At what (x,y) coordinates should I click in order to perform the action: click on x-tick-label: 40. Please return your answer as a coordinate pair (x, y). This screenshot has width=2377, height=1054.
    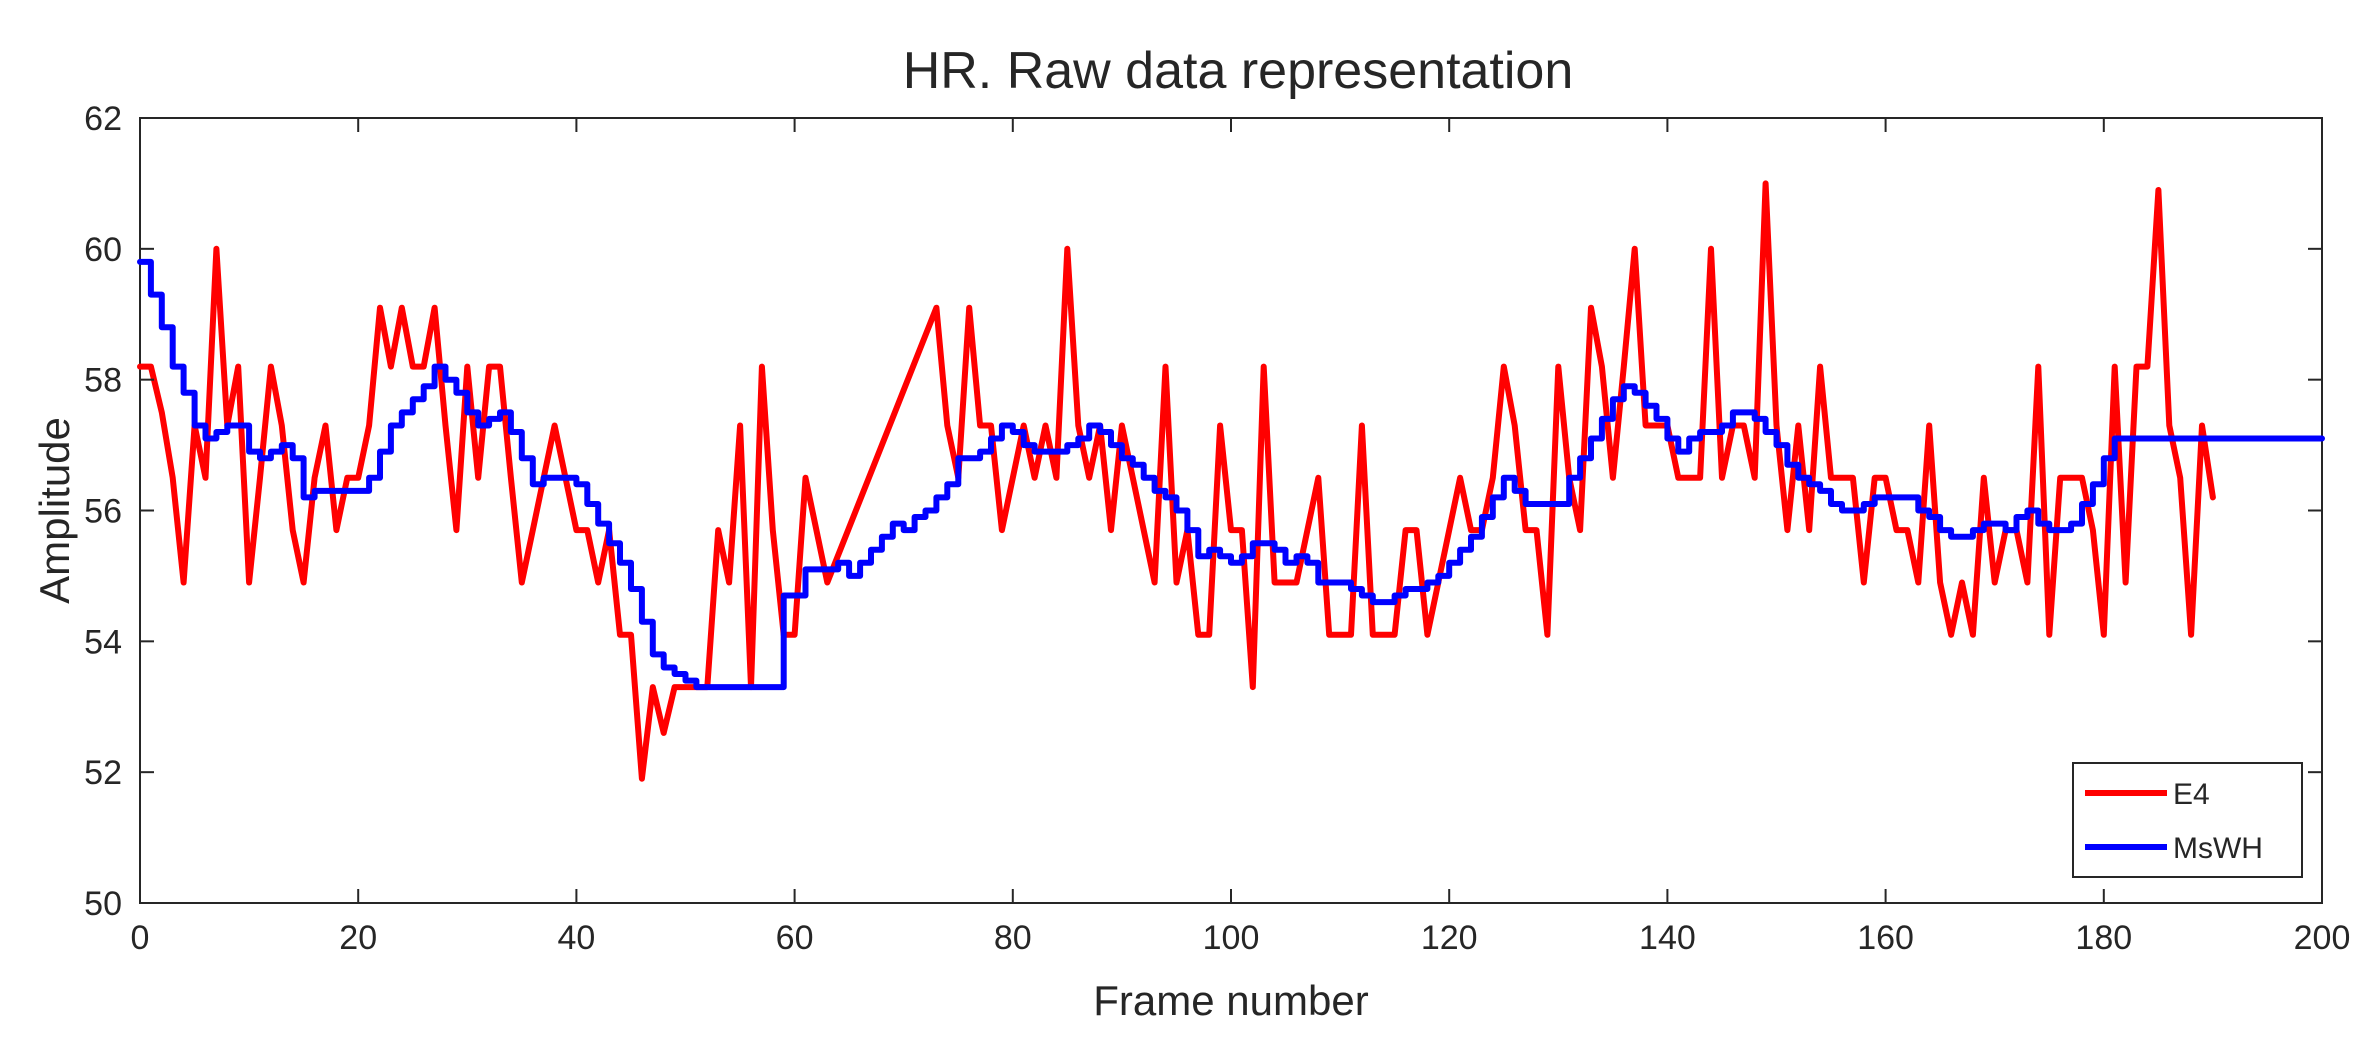
    Looking at the image, I should click on (576, 938).